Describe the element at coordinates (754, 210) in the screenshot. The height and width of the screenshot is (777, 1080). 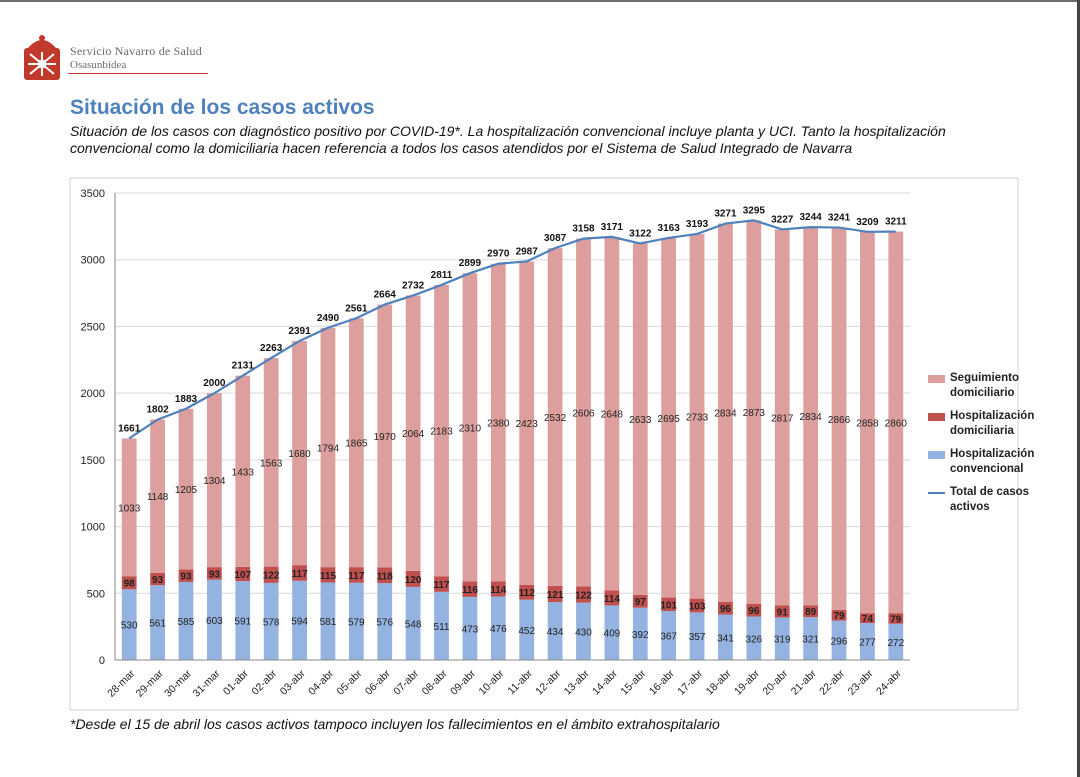
I see `data-label-total: 3295` at that location.